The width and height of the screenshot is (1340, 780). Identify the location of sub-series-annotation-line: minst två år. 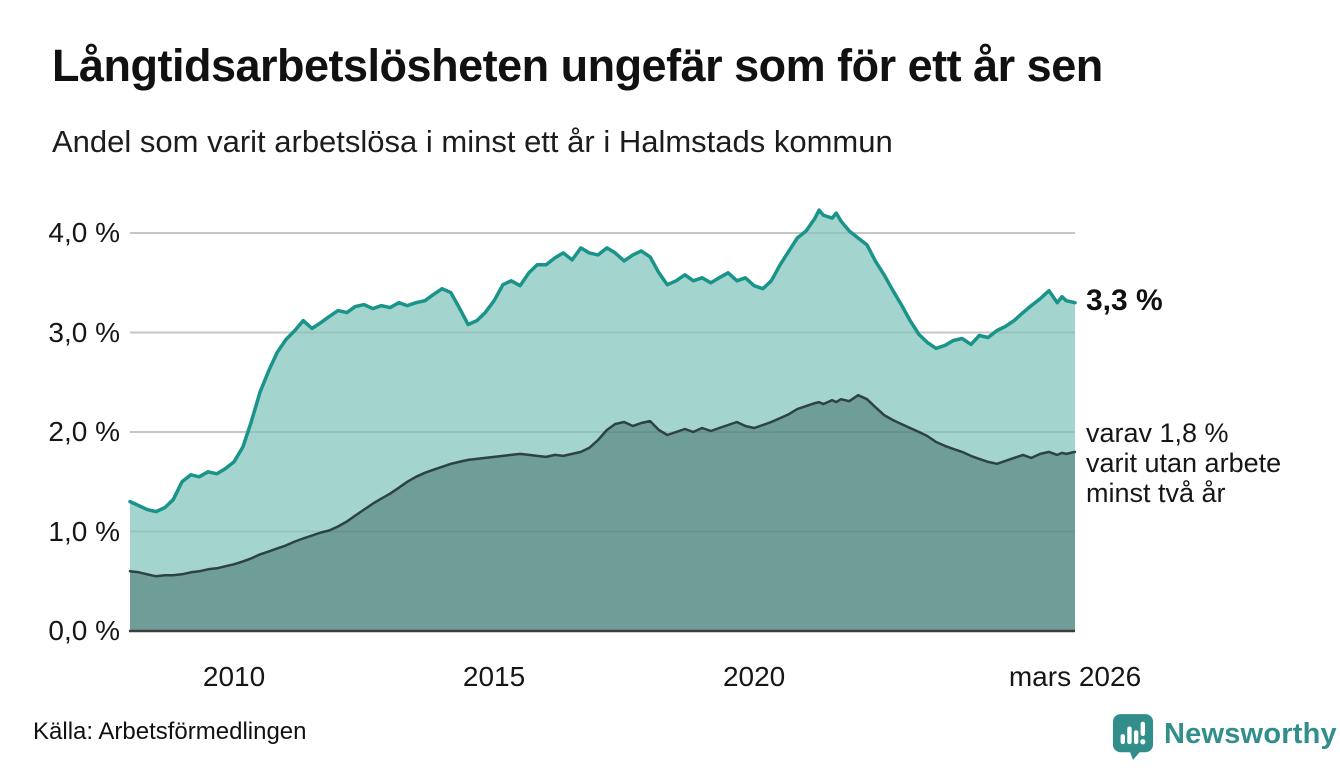
(1156, 493).